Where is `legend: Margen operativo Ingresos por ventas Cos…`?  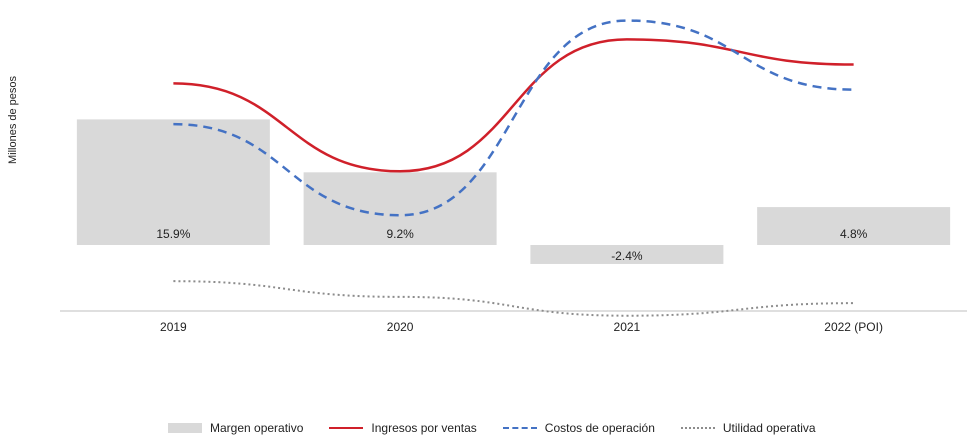
legend: Margen operativo Ingresos por ventas Cos… is located at coordinates (505, 428).